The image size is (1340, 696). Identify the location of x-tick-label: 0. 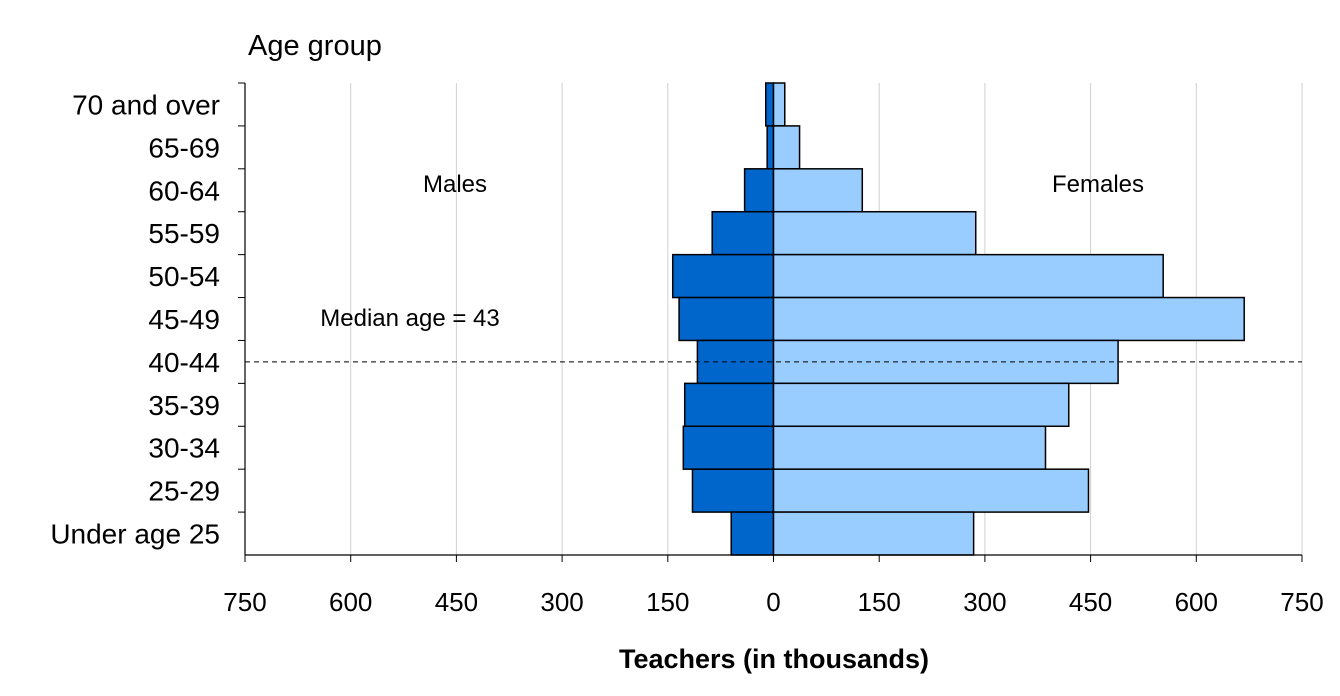
(773, 602).